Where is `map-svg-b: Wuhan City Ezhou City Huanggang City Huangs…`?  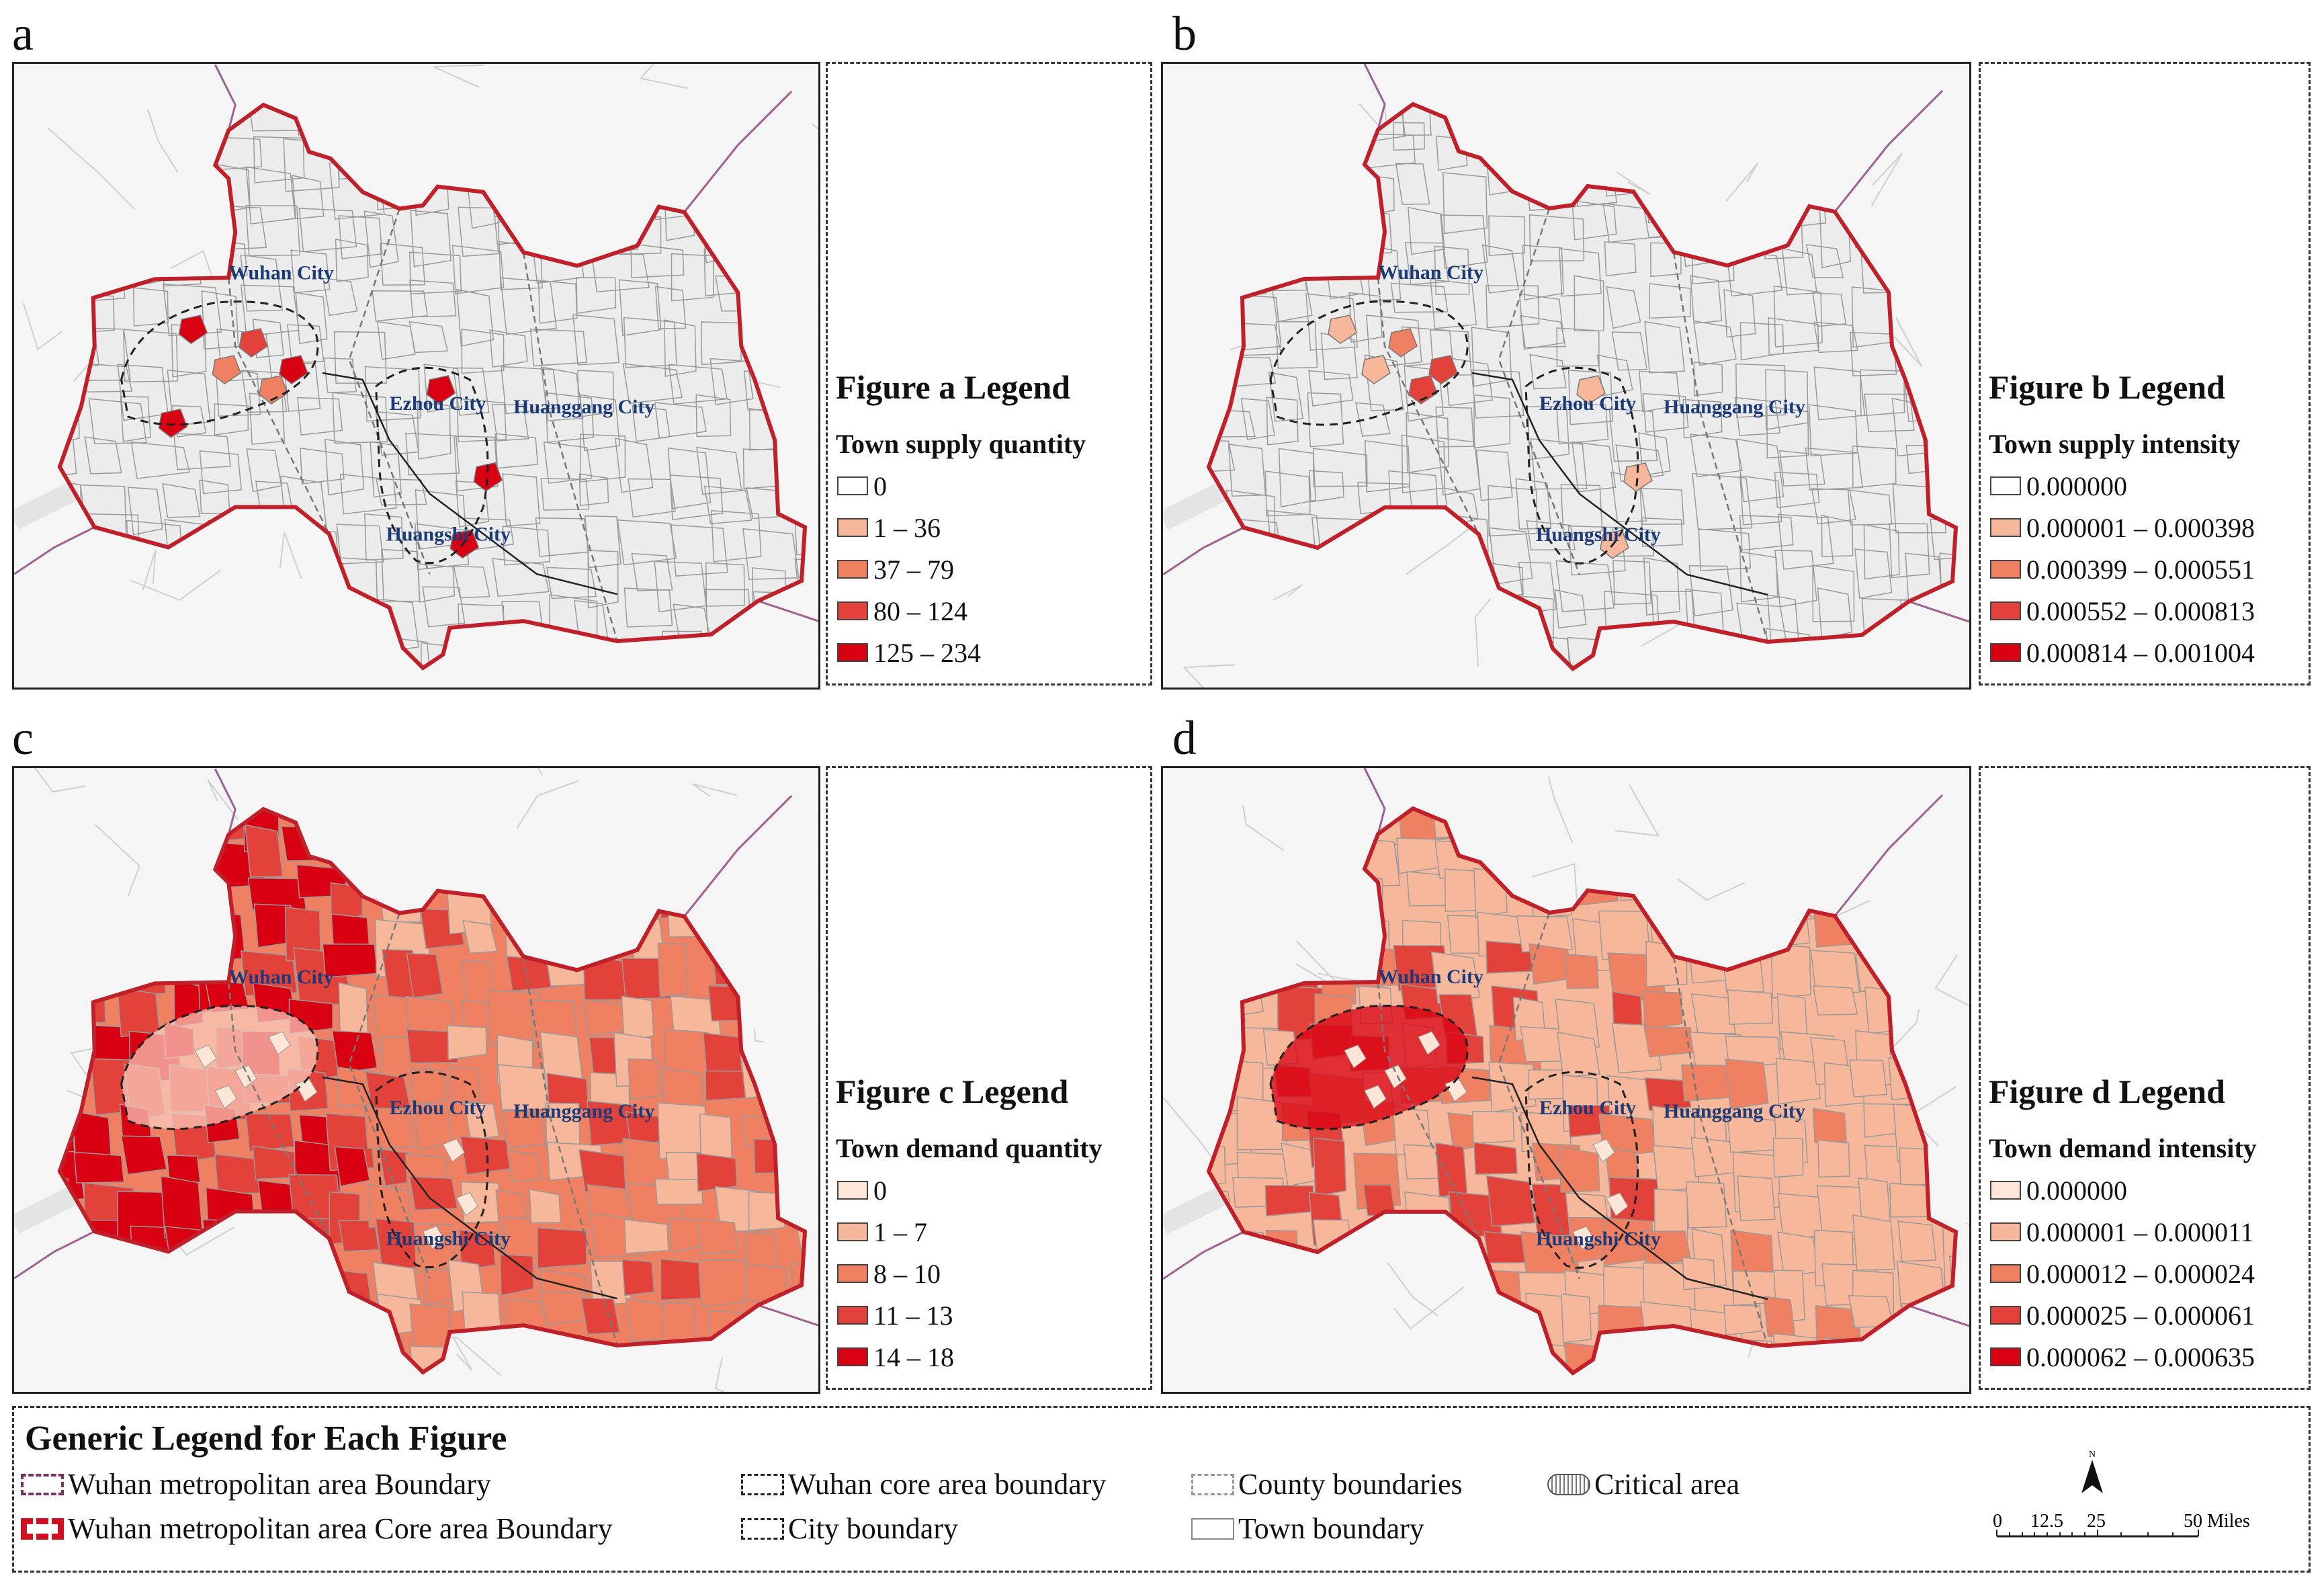
map-svg-b: Wuhan City Ezhou City Huanggang City Huangs… is located at coordinates (1566, 376).